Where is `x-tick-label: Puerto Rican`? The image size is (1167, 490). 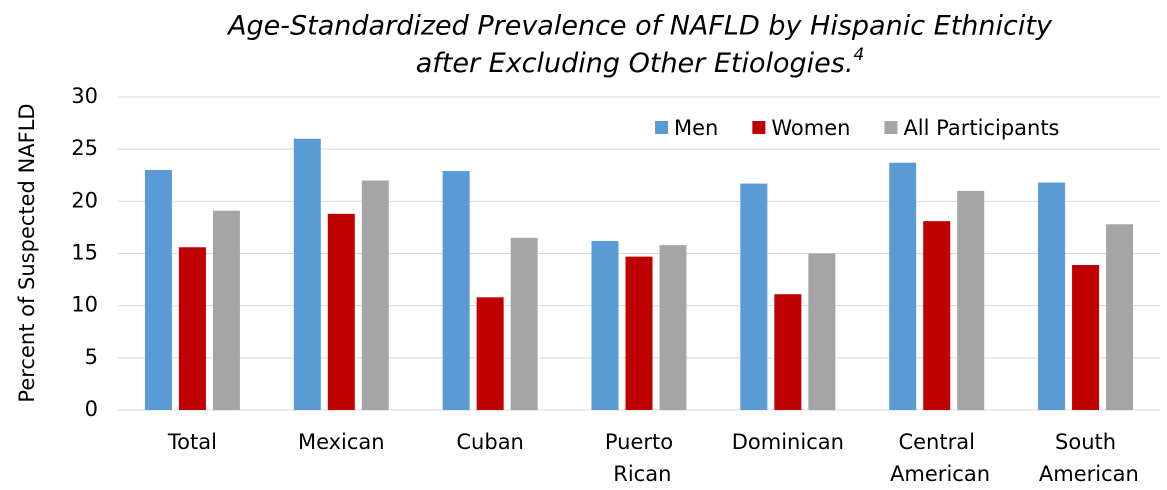
x-tick-label: Puerto Rican is located at coordinates (639, 458).